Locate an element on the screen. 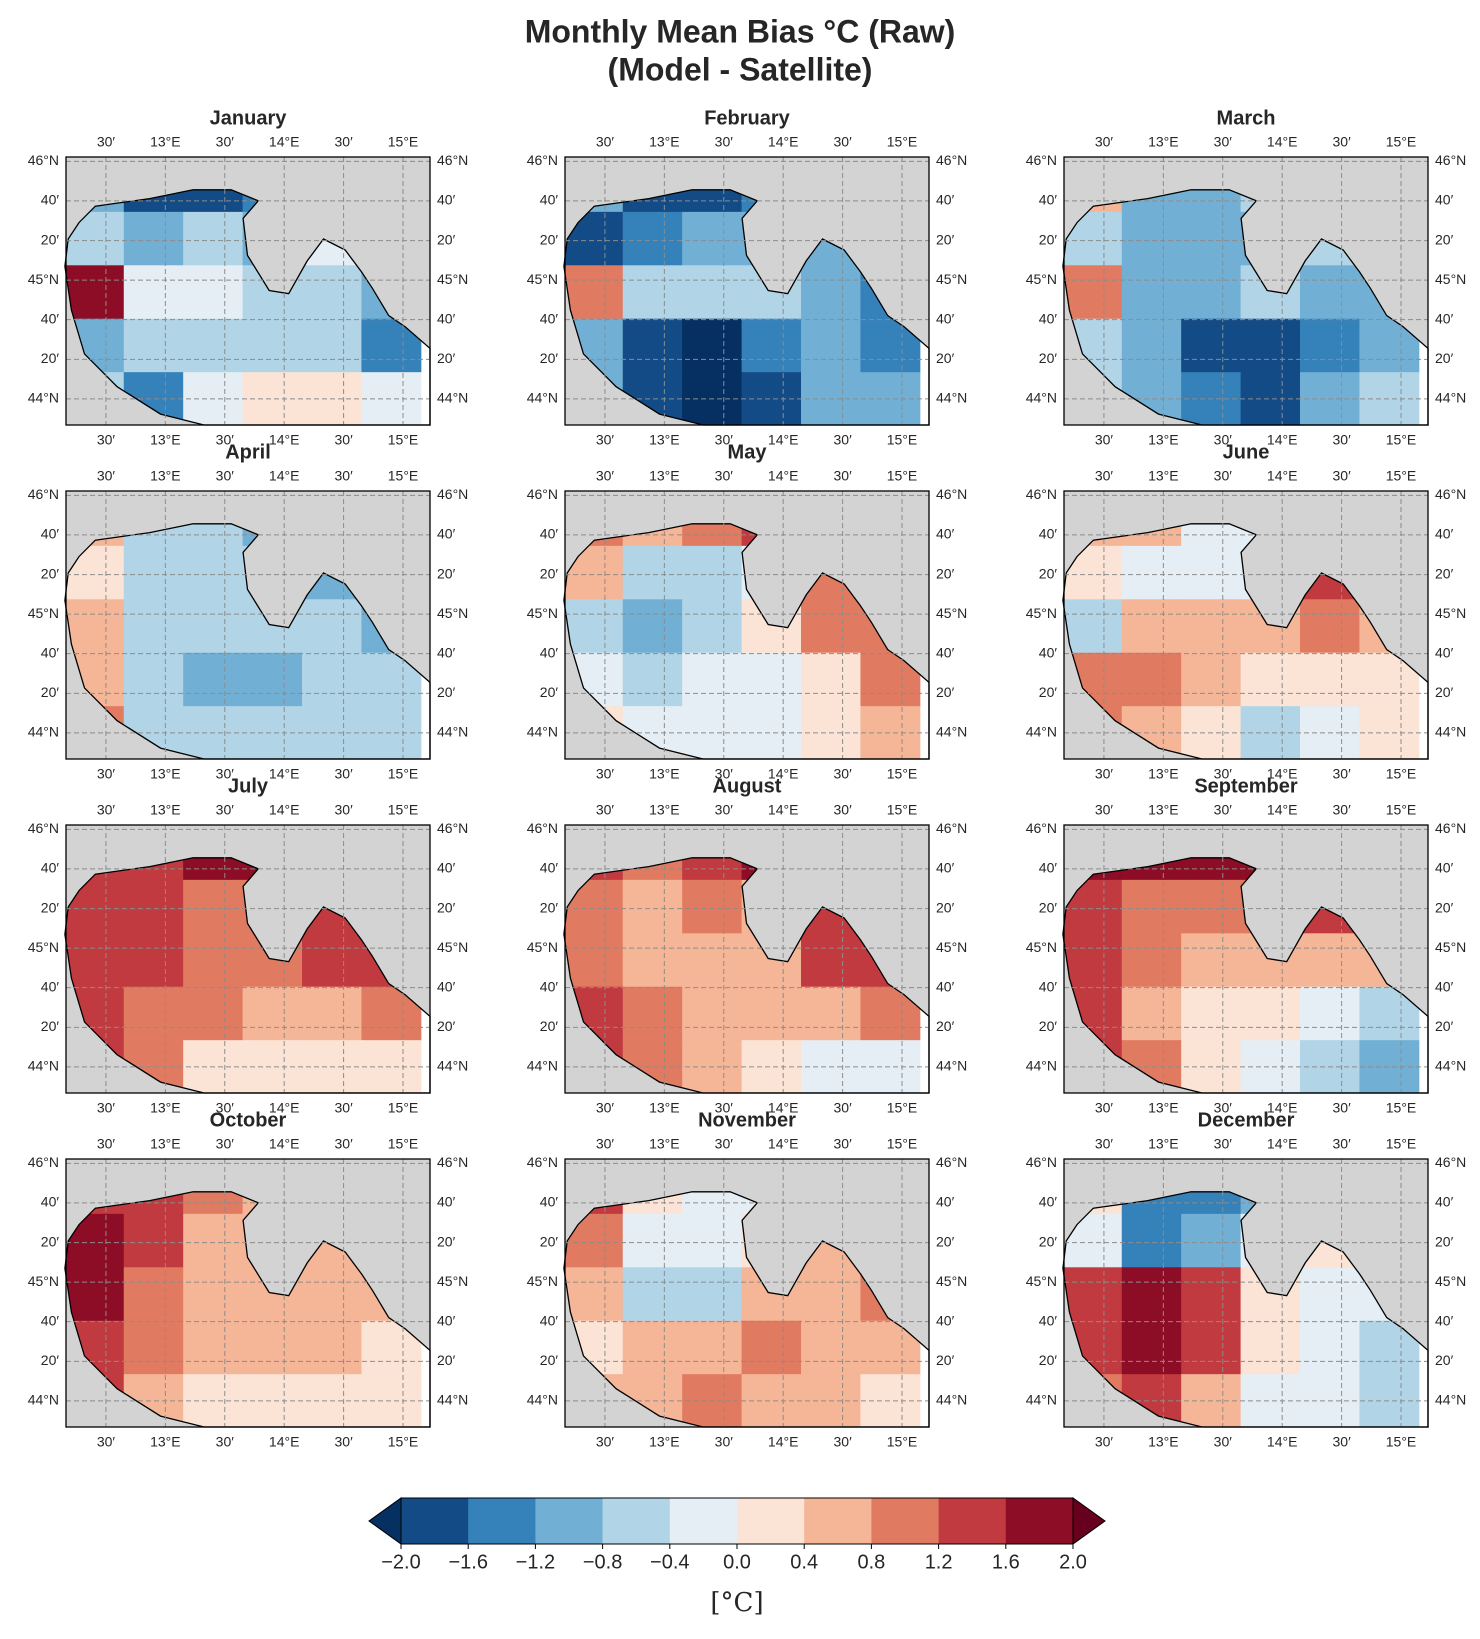 This screenshot has width=1480, height=1639. colorbar-bin is located at coordinates (905, 1521).